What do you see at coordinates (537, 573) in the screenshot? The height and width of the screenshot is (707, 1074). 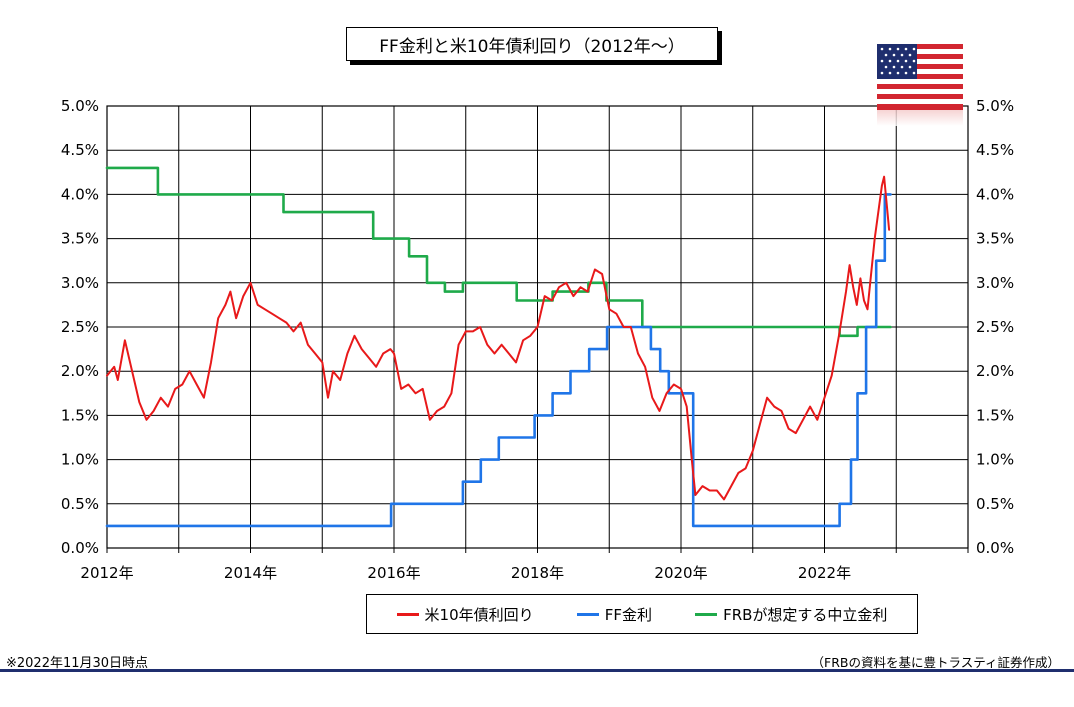 I see `x-tick-label: 2018年` at bounding box center [537, 573].